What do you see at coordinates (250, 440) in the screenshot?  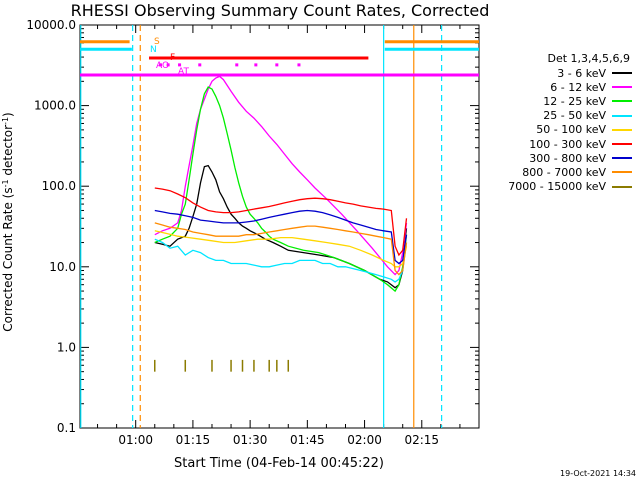 I see `x-tick-label: 01:30` at bounding box center [250, 440].